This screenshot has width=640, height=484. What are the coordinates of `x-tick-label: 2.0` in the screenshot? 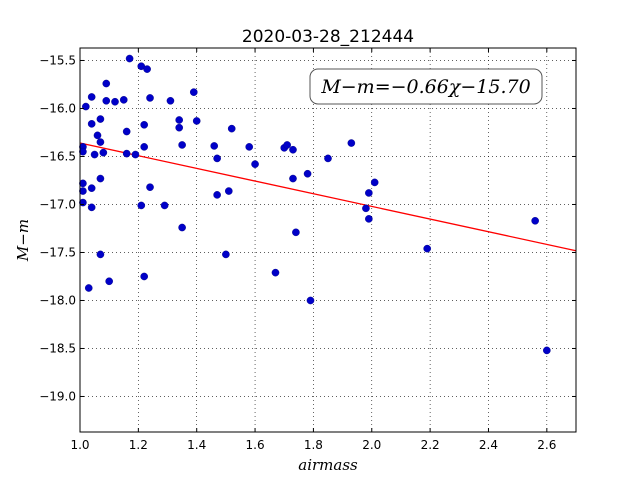 It's located at (371, 445).